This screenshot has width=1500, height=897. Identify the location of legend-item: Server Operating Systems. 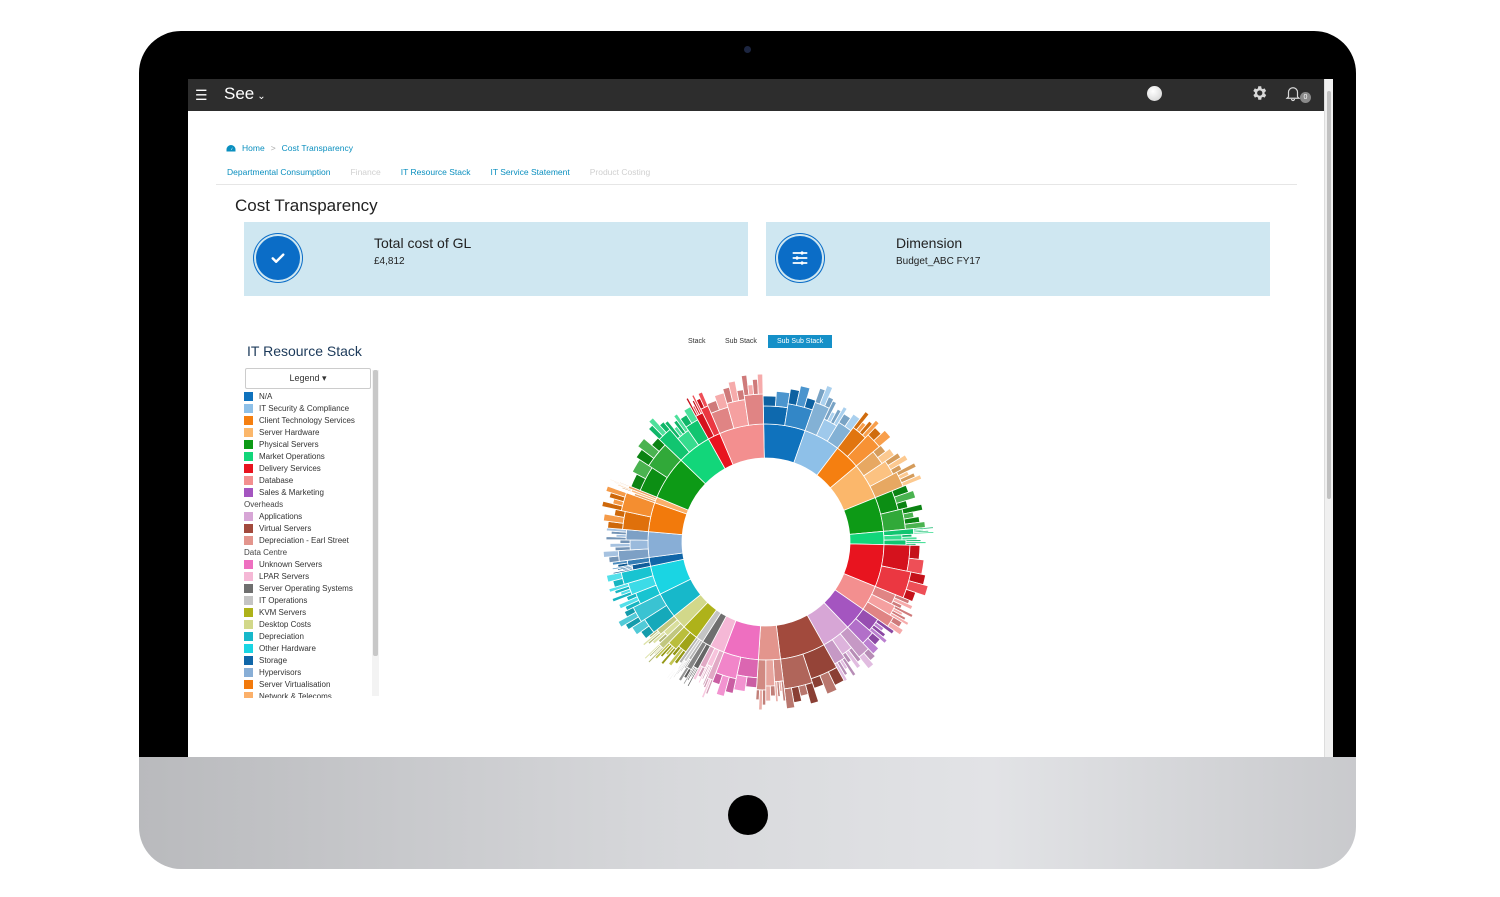
(308, 588).